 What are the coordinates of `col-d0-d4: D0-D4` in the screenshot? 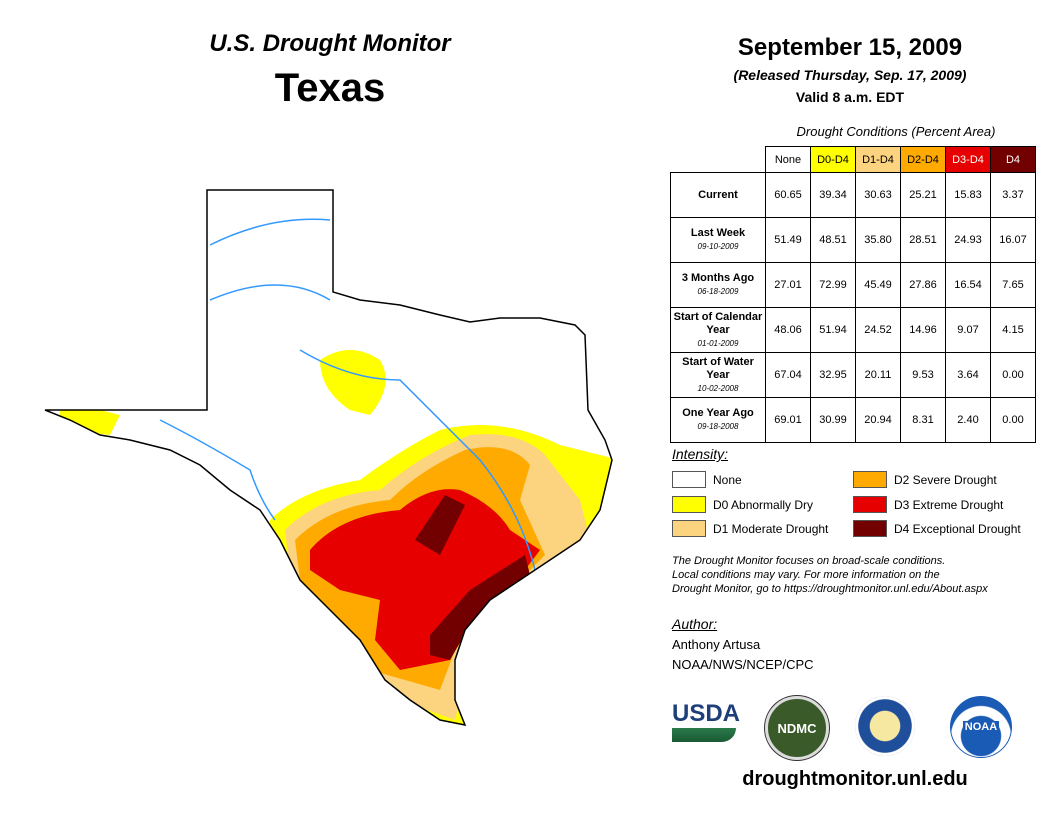 It's located at (833, 159).